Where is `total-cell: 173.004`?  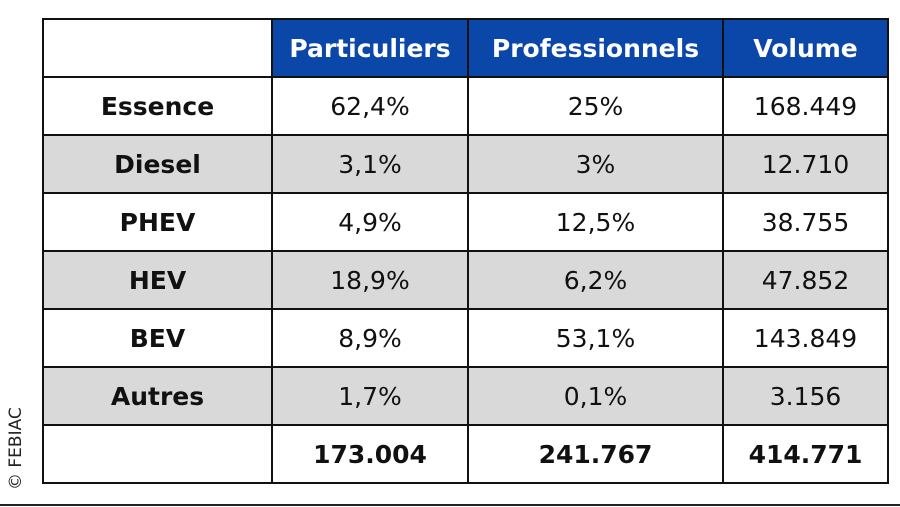 total-cell: 173.004 is located at coordinates (370, 454).